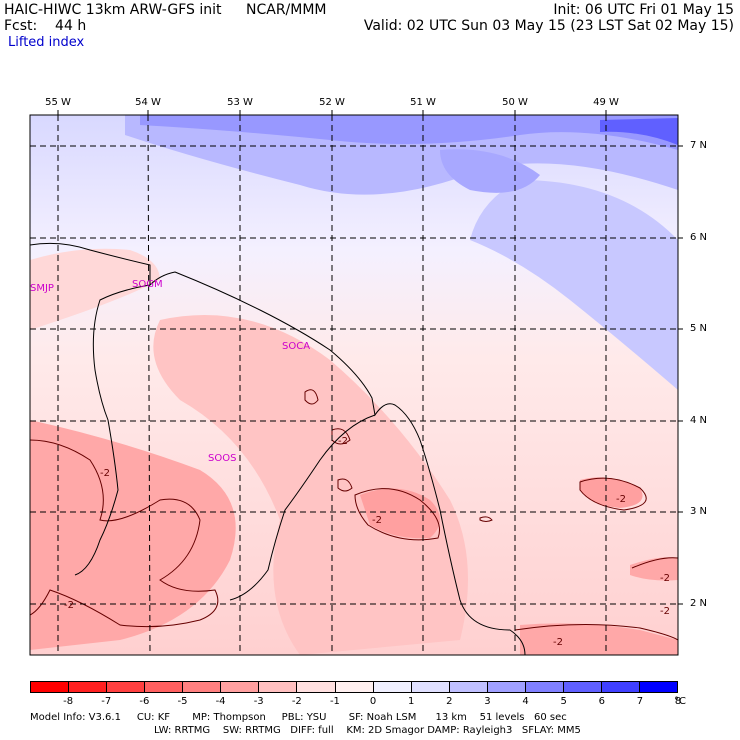  I want to click on lat-label-3n: 3 N, so click(699, 511).